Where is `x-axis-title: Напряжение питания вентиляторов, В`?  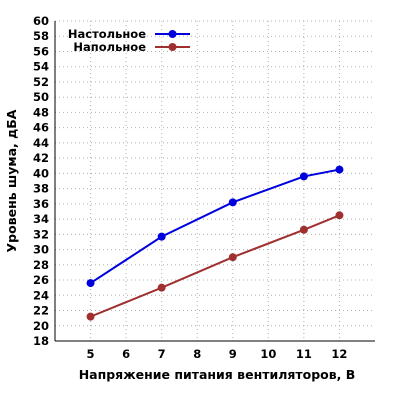
x-axis-title: Напряжение питания вентиляторов, В is located at coordinates (217, 374).